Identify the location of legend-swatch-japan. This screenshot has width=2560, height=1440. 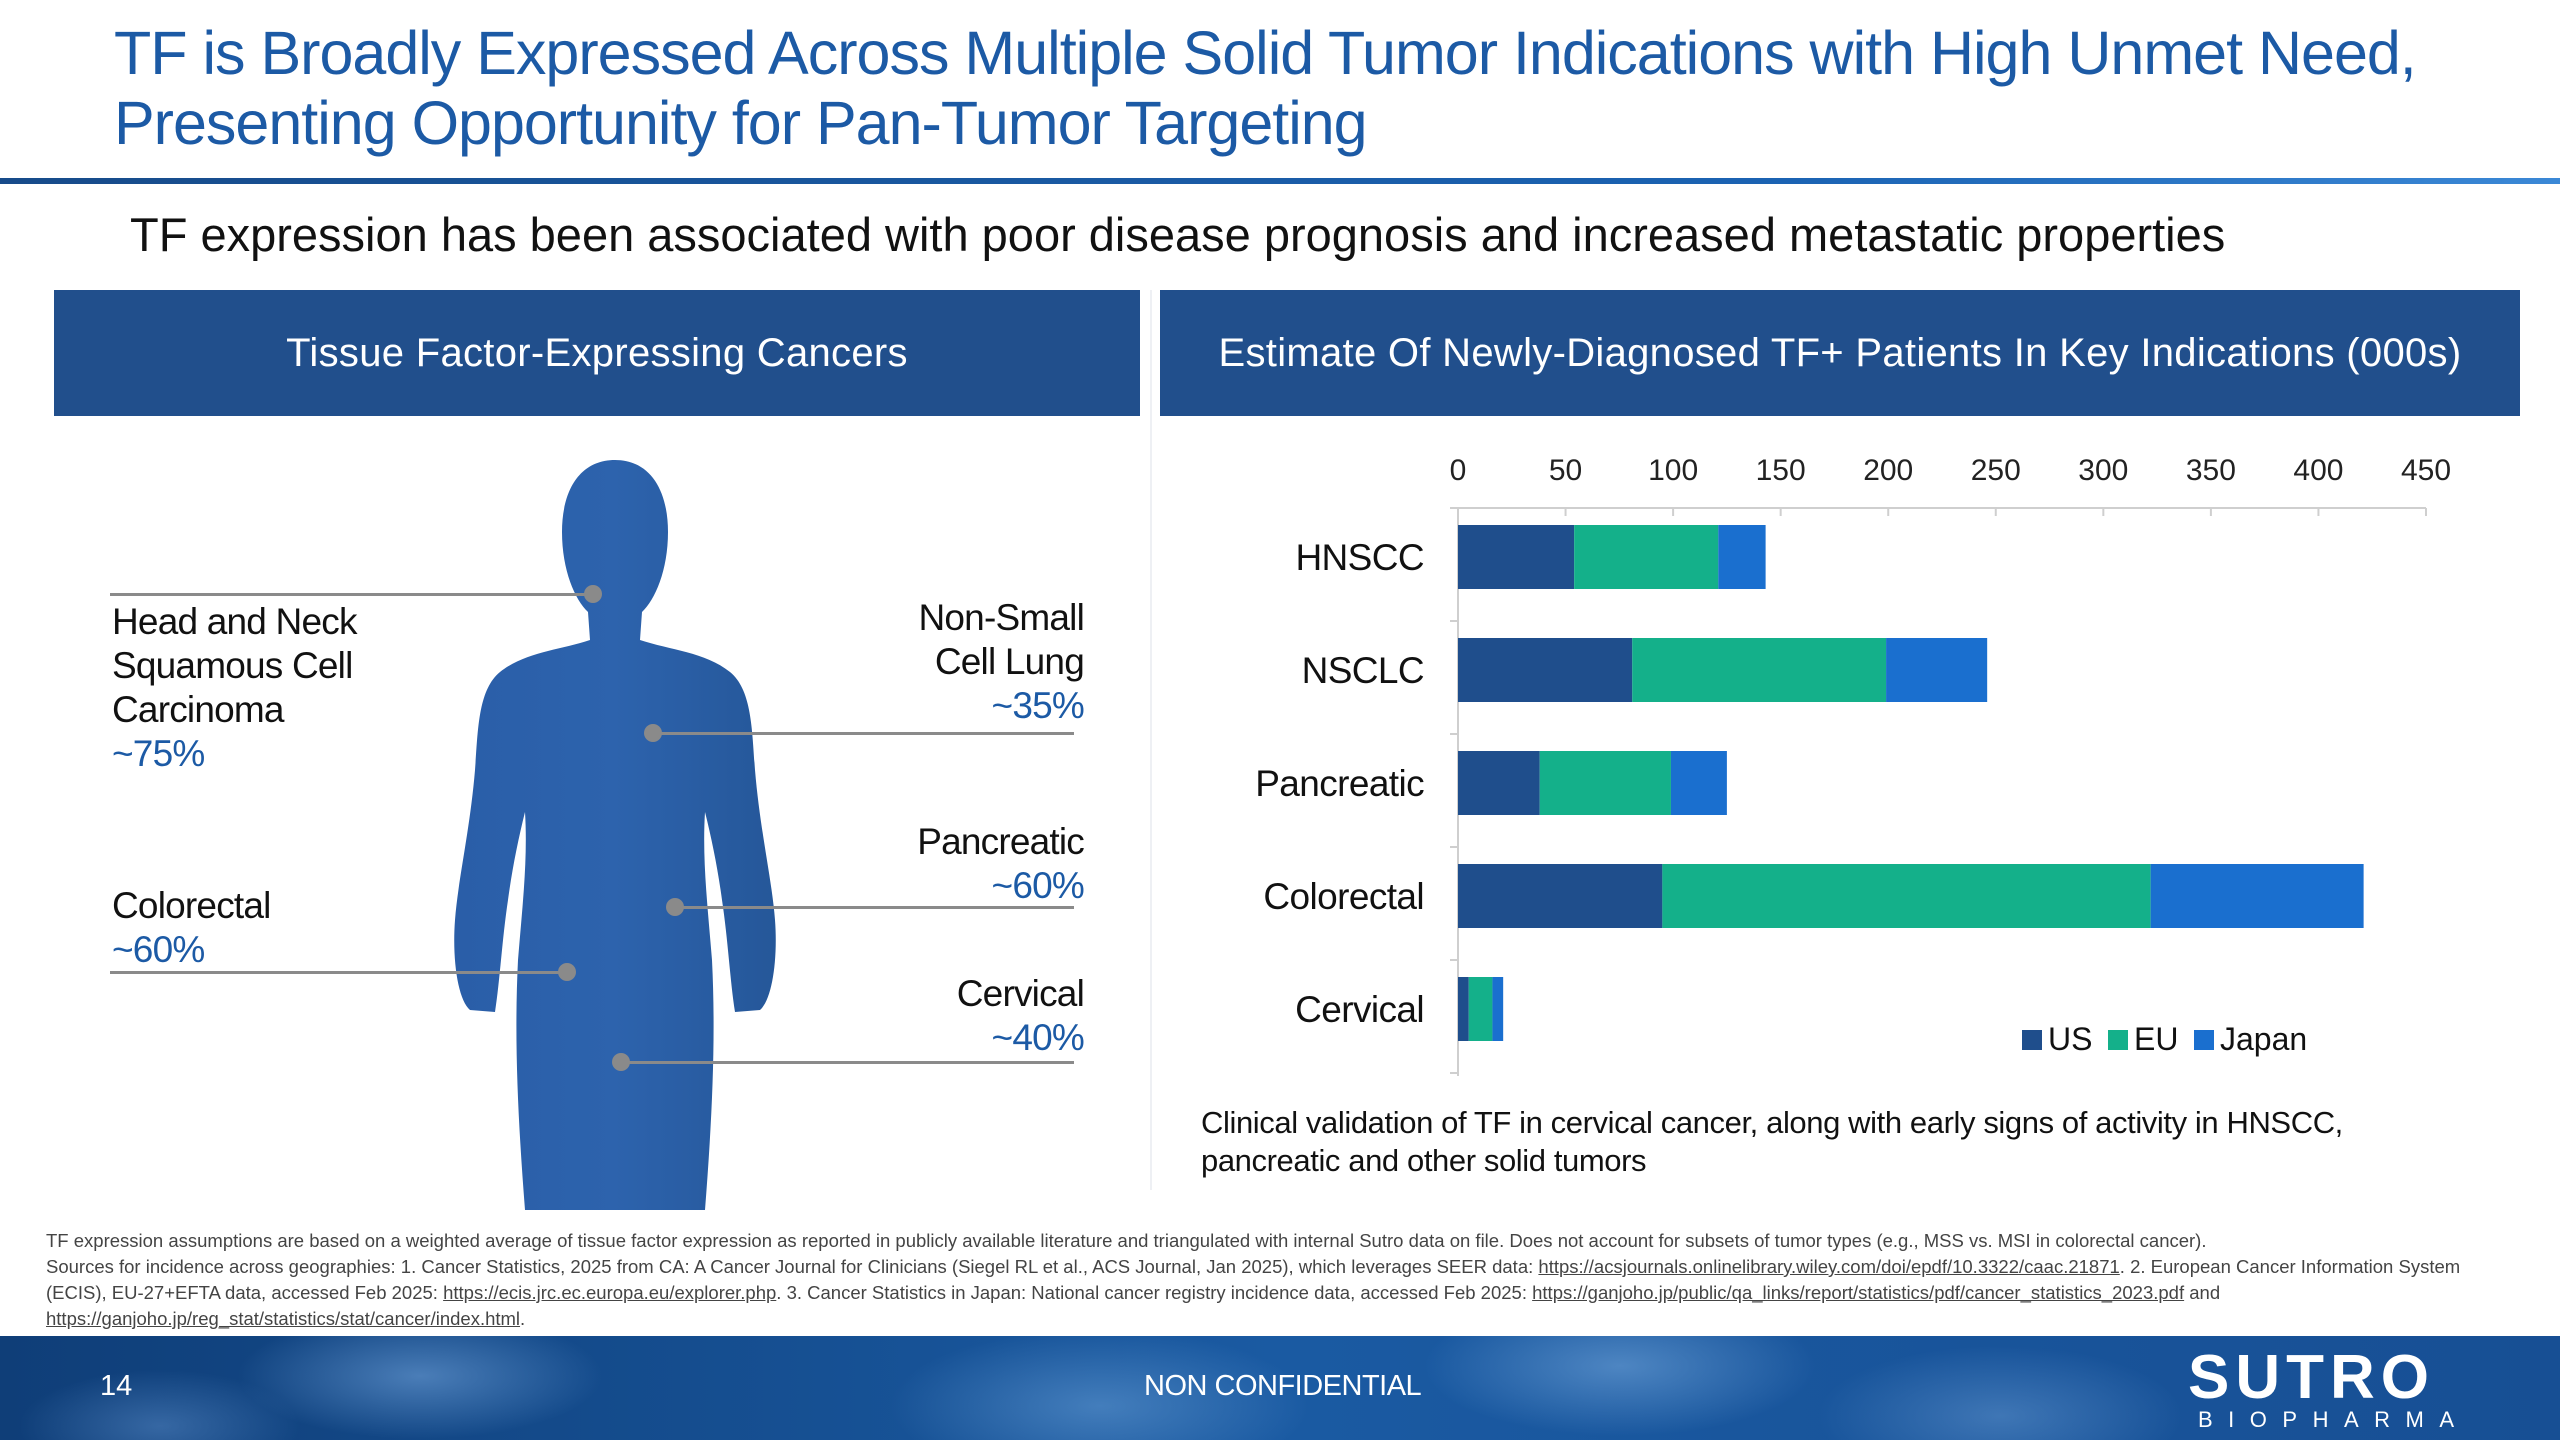
(2204, 1040).